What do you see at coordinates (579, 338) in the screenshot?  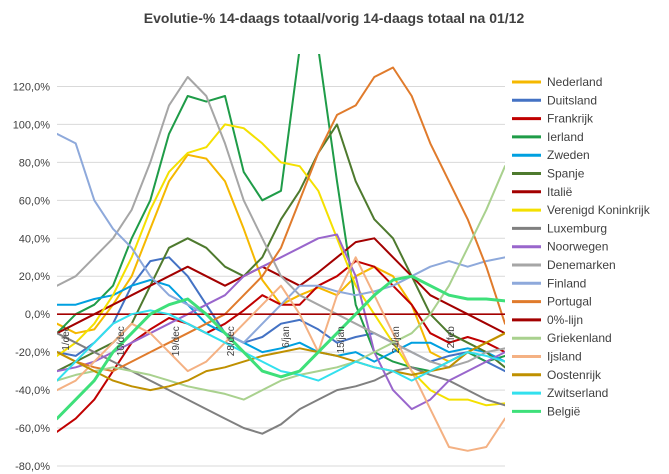 I see `legend-label: Griekenland` at bounding box center [579, 338].